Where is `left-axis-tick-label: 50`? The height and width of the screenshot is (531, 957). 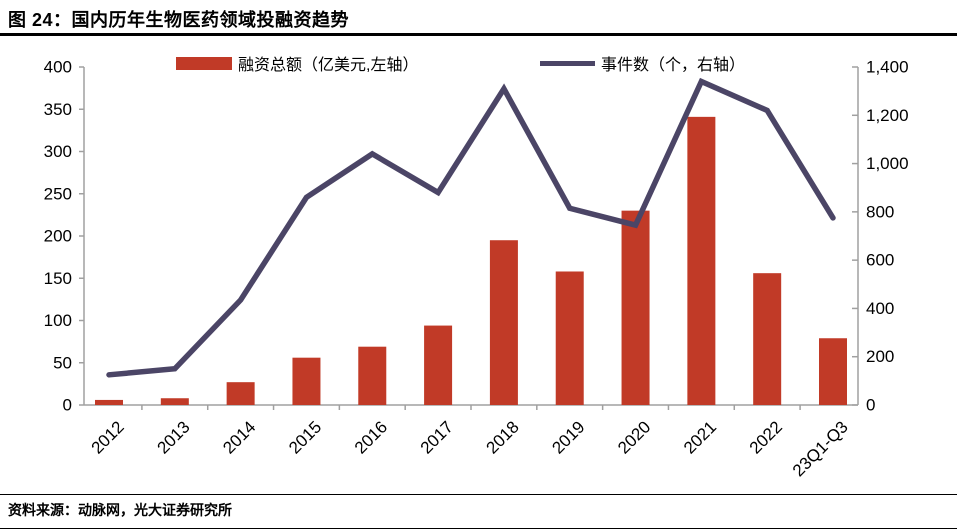 left-axis-tick-label: 50 is located at coordinates (62, 362).